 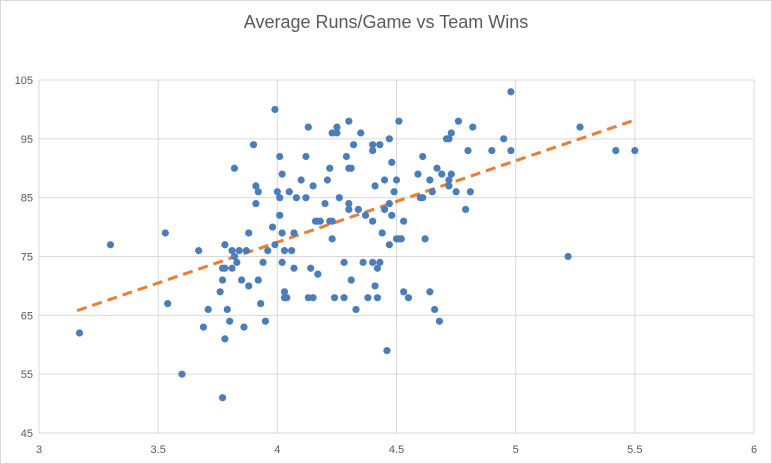 I want to click on x-tick-label: 3, so click(x=39, y=450).